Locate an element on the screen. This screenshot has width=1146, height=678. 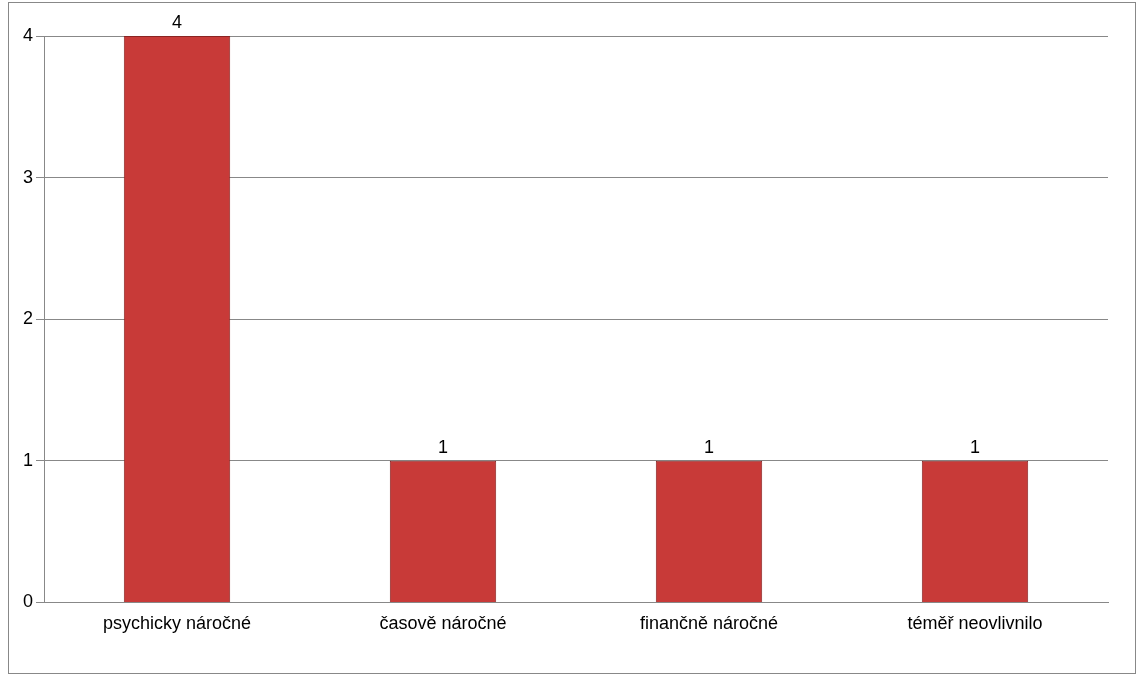
x-tick-label: téměř neovlivnilo is located at coordinates (975, 623).